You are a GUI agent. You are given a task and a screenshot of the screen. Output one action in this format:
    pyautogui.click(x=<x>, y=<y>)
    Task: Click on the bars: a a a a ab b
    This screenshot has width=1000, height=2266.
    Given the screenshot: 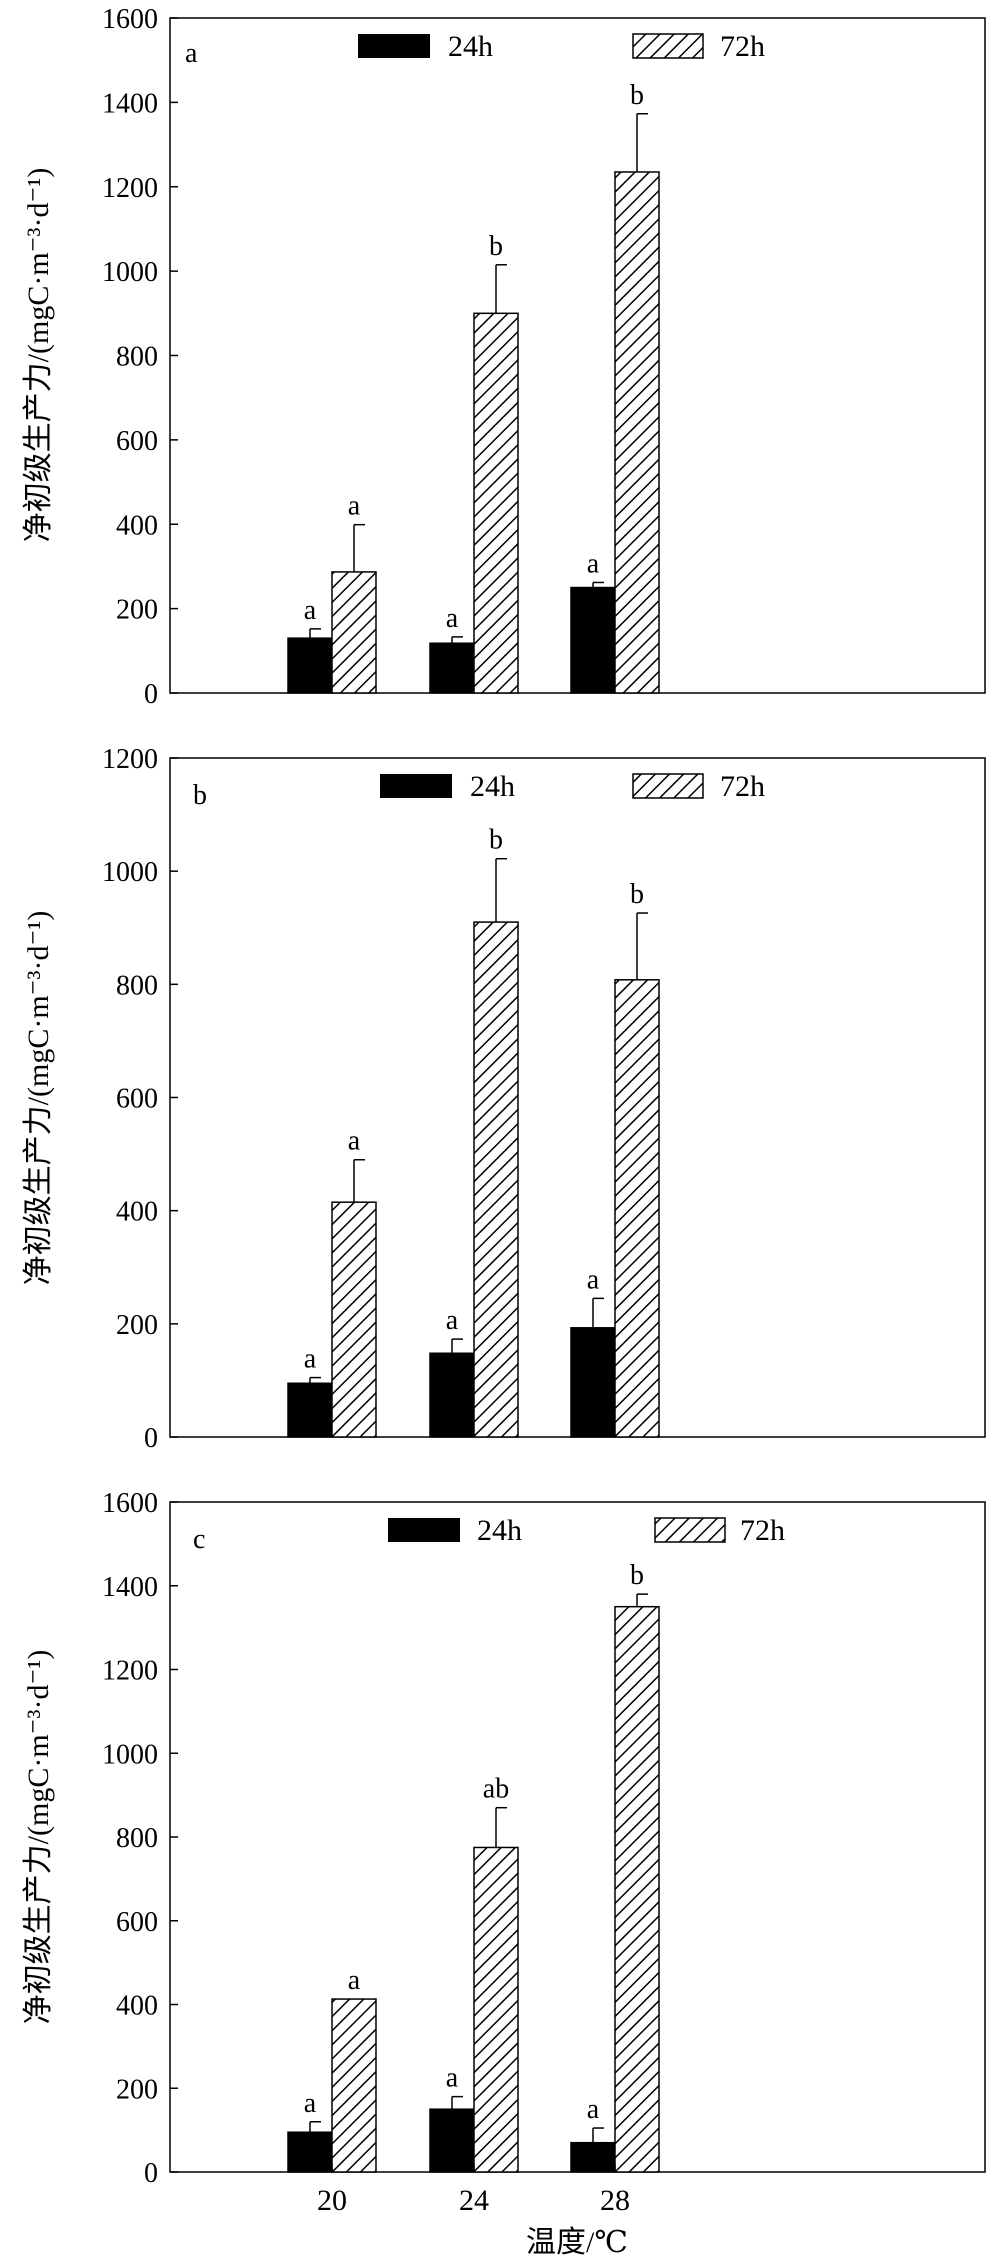 What is the action you would take?
    pyautogui.click(x=473, y=1866)
    